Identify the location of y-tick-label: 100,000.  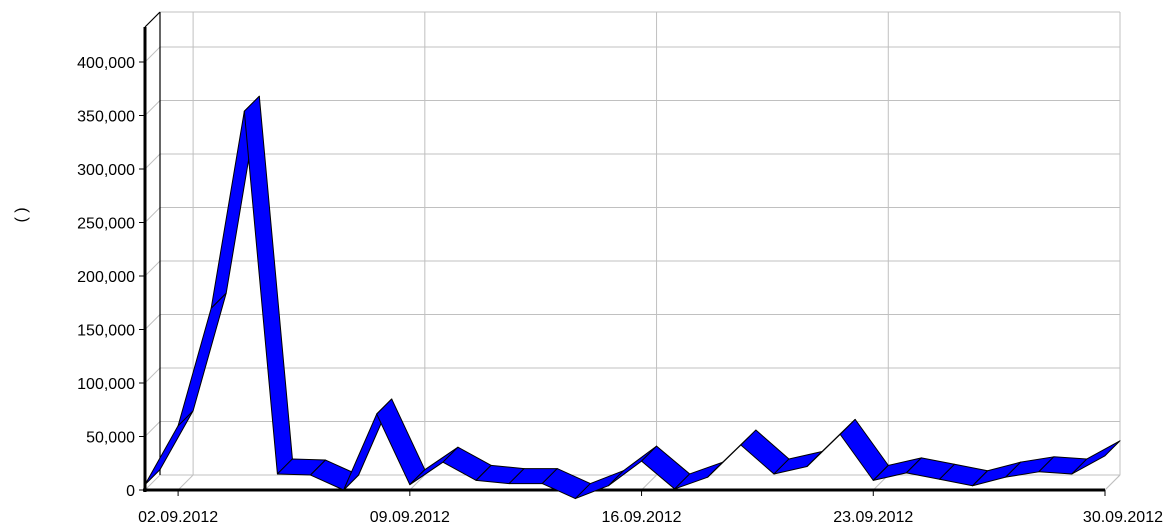
(106, 384).